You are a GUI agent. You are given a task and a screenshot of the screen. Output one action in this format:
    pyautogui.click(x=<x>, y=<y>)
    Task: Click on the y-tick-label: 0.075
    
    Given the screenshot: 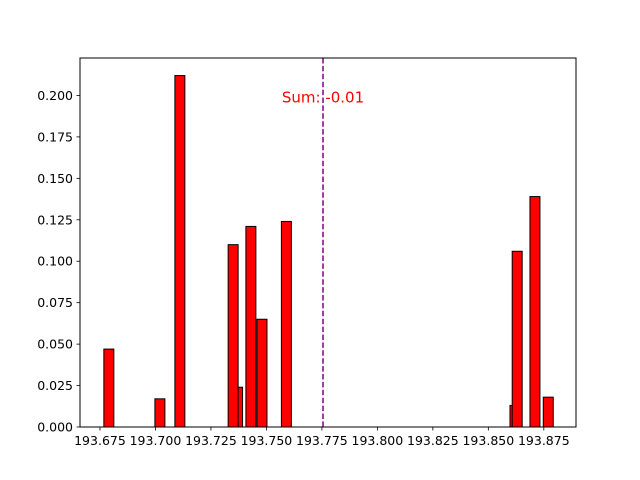 What is the action you would take?
    pyautogui.click(x=55, y=302)
    